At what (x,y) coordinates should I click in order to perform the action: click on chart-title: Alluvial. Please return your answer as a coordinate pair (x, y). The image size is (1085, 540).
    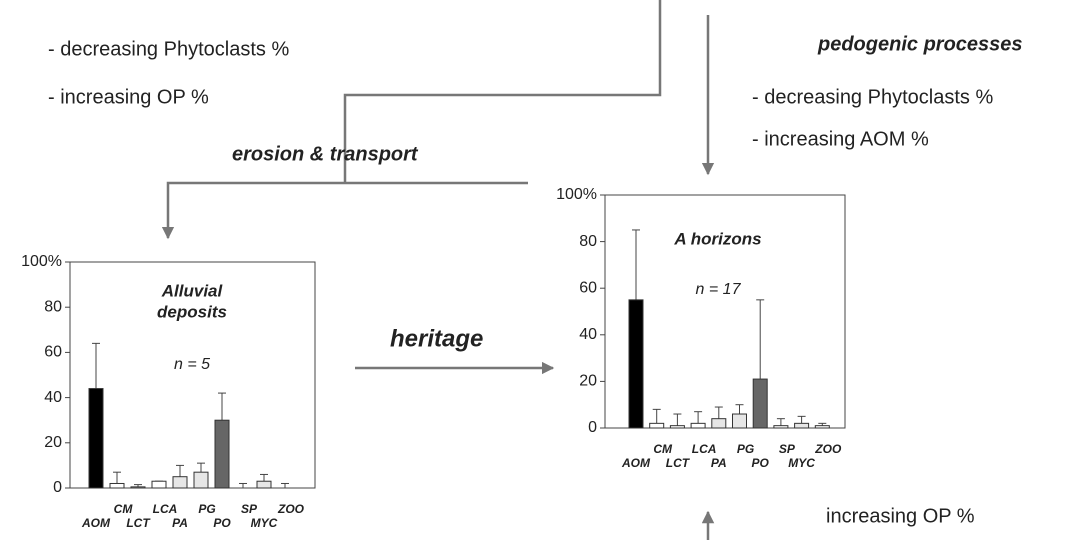
    Looking at the image, I should click on (192, 290).